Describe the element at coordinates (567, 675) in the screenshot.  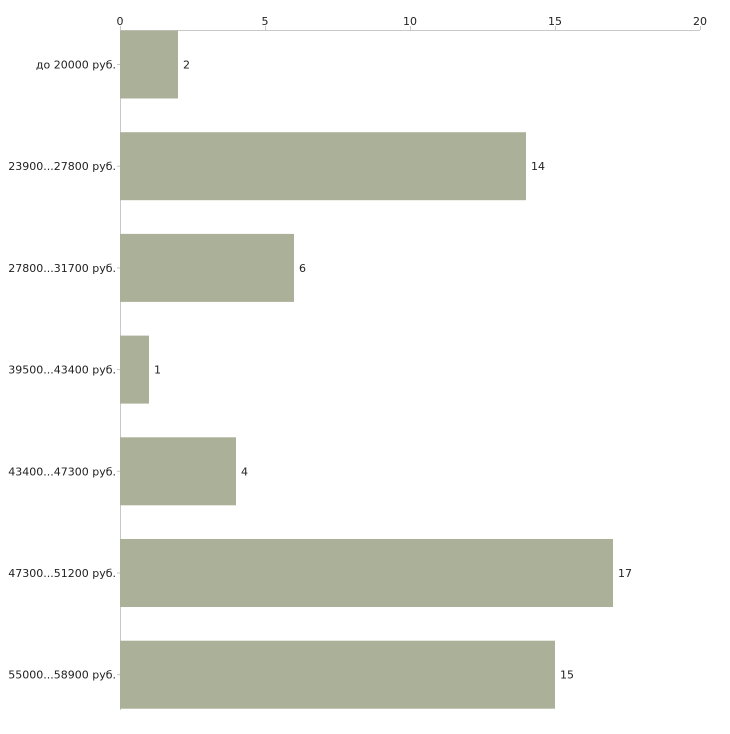
I see `data-label: 15` at that location.